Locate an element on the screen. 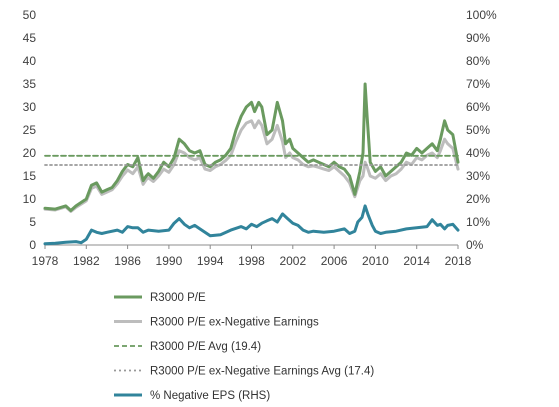 This screenshot has width=559, height=407. right-y-tick-label: 100% is located at coordinates (481, 15).